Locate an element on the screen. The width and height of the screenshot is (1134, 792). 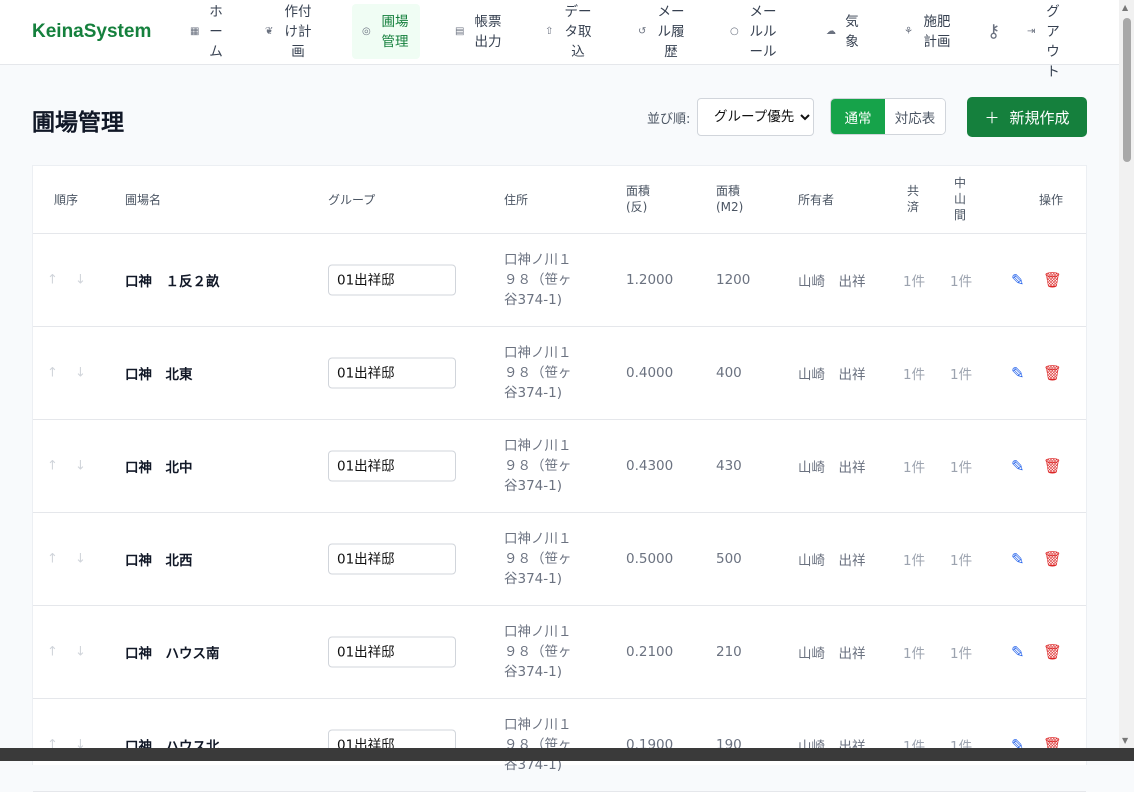
col-chusankan: 中 山 間 is located at coordinates (960, 199).